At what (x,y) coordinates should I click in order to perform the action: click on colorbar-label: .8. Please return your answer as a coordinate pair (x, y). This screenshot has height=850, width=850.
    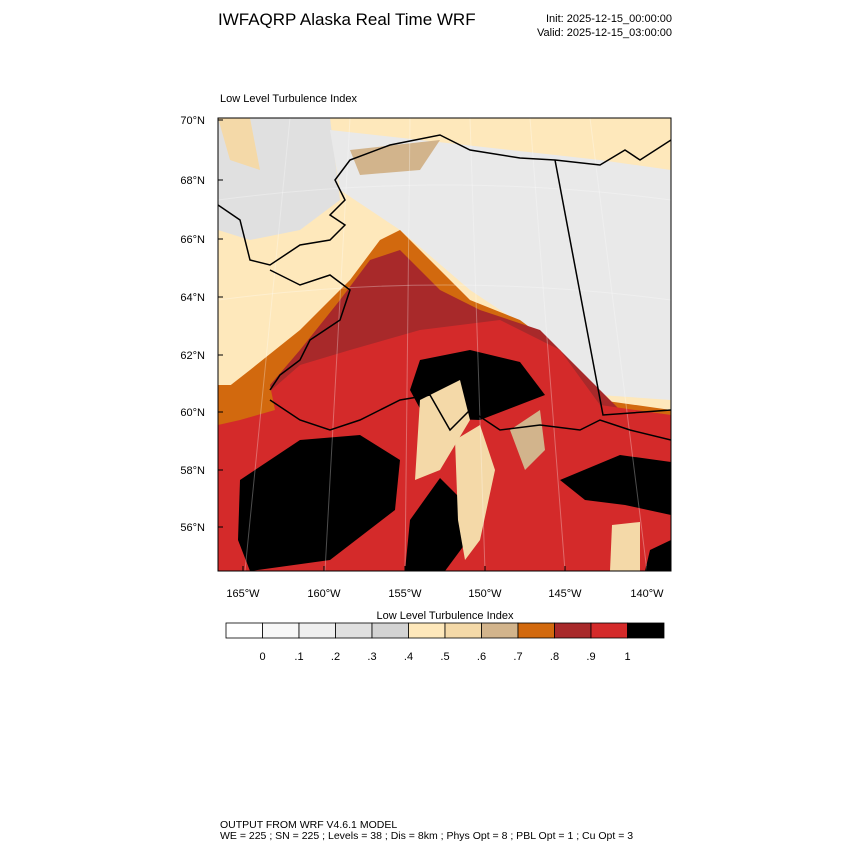
    Looking at the image, I should click on (554, 657).